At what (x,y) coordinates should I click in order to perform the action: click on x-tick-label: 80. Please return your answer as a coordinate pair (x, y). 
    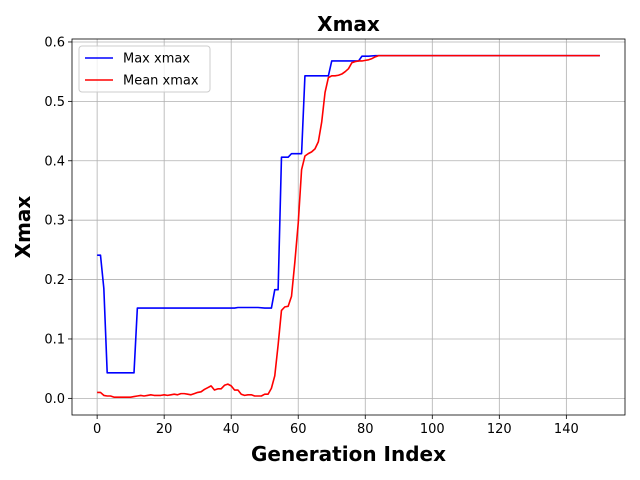
    Looking at the image, I should click on (365, 429).